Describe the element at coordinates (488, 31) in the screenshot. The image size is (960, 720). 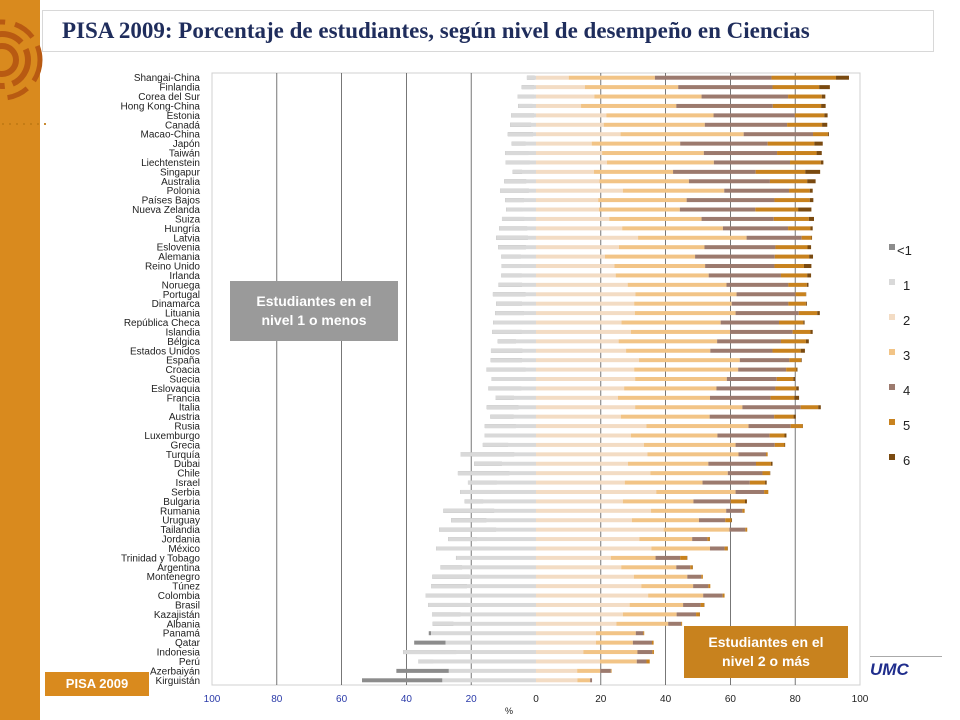
I see `title-box` at that location.